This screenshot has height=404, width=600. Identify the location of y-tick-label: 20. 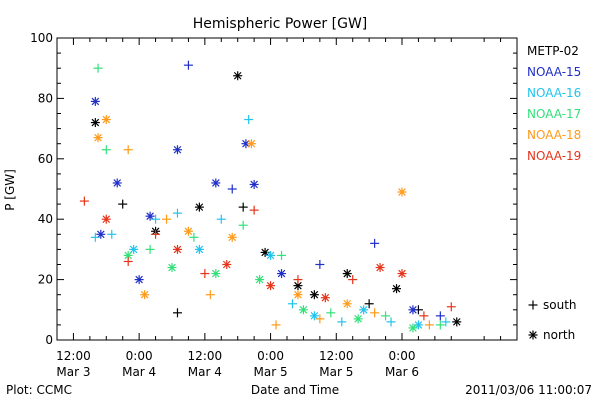
(45, 280).